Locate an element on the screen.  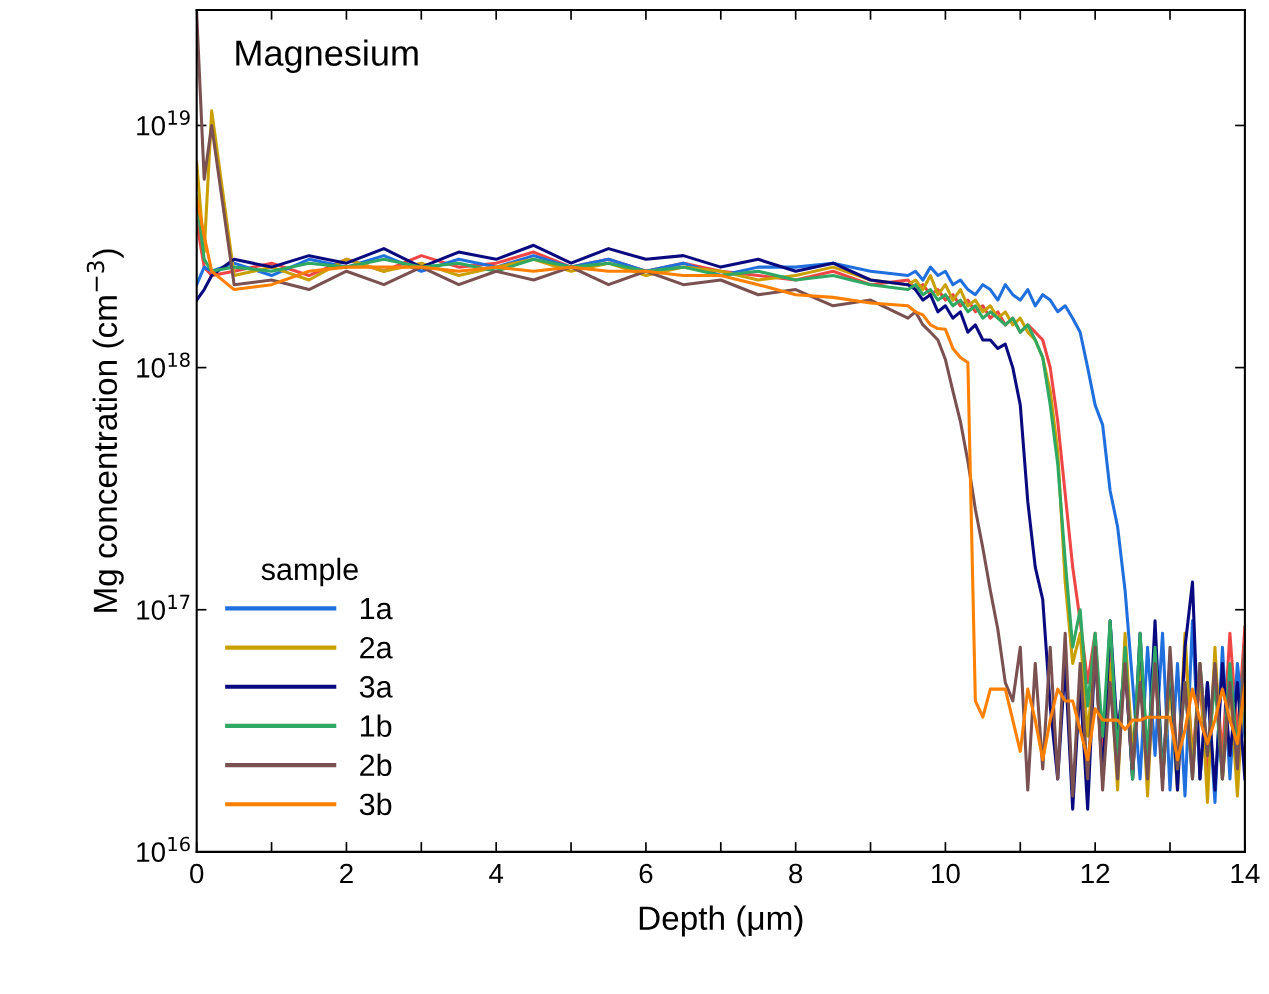
y-tick-label: 10$^{17}$ is located at coordinates (163, 607).